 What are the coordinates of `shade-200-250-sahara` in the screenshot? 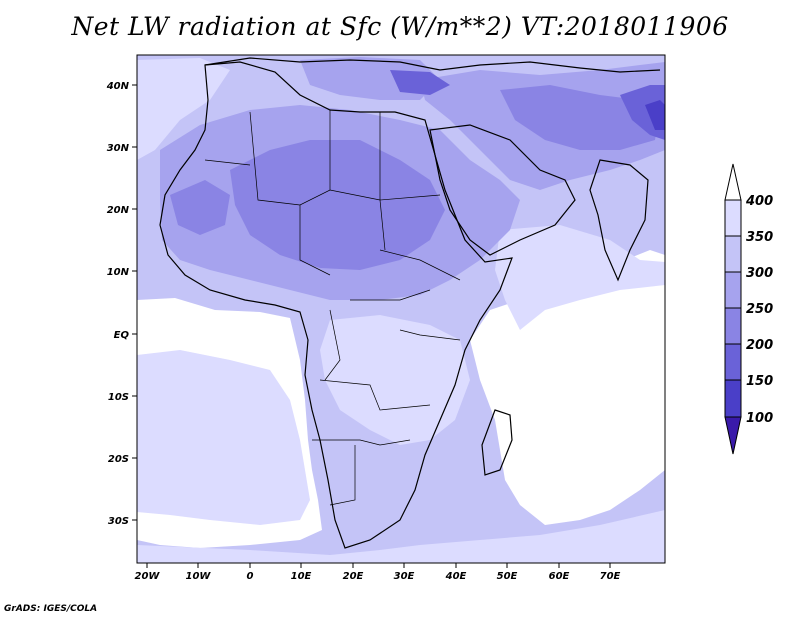 It's located at (337, 205).